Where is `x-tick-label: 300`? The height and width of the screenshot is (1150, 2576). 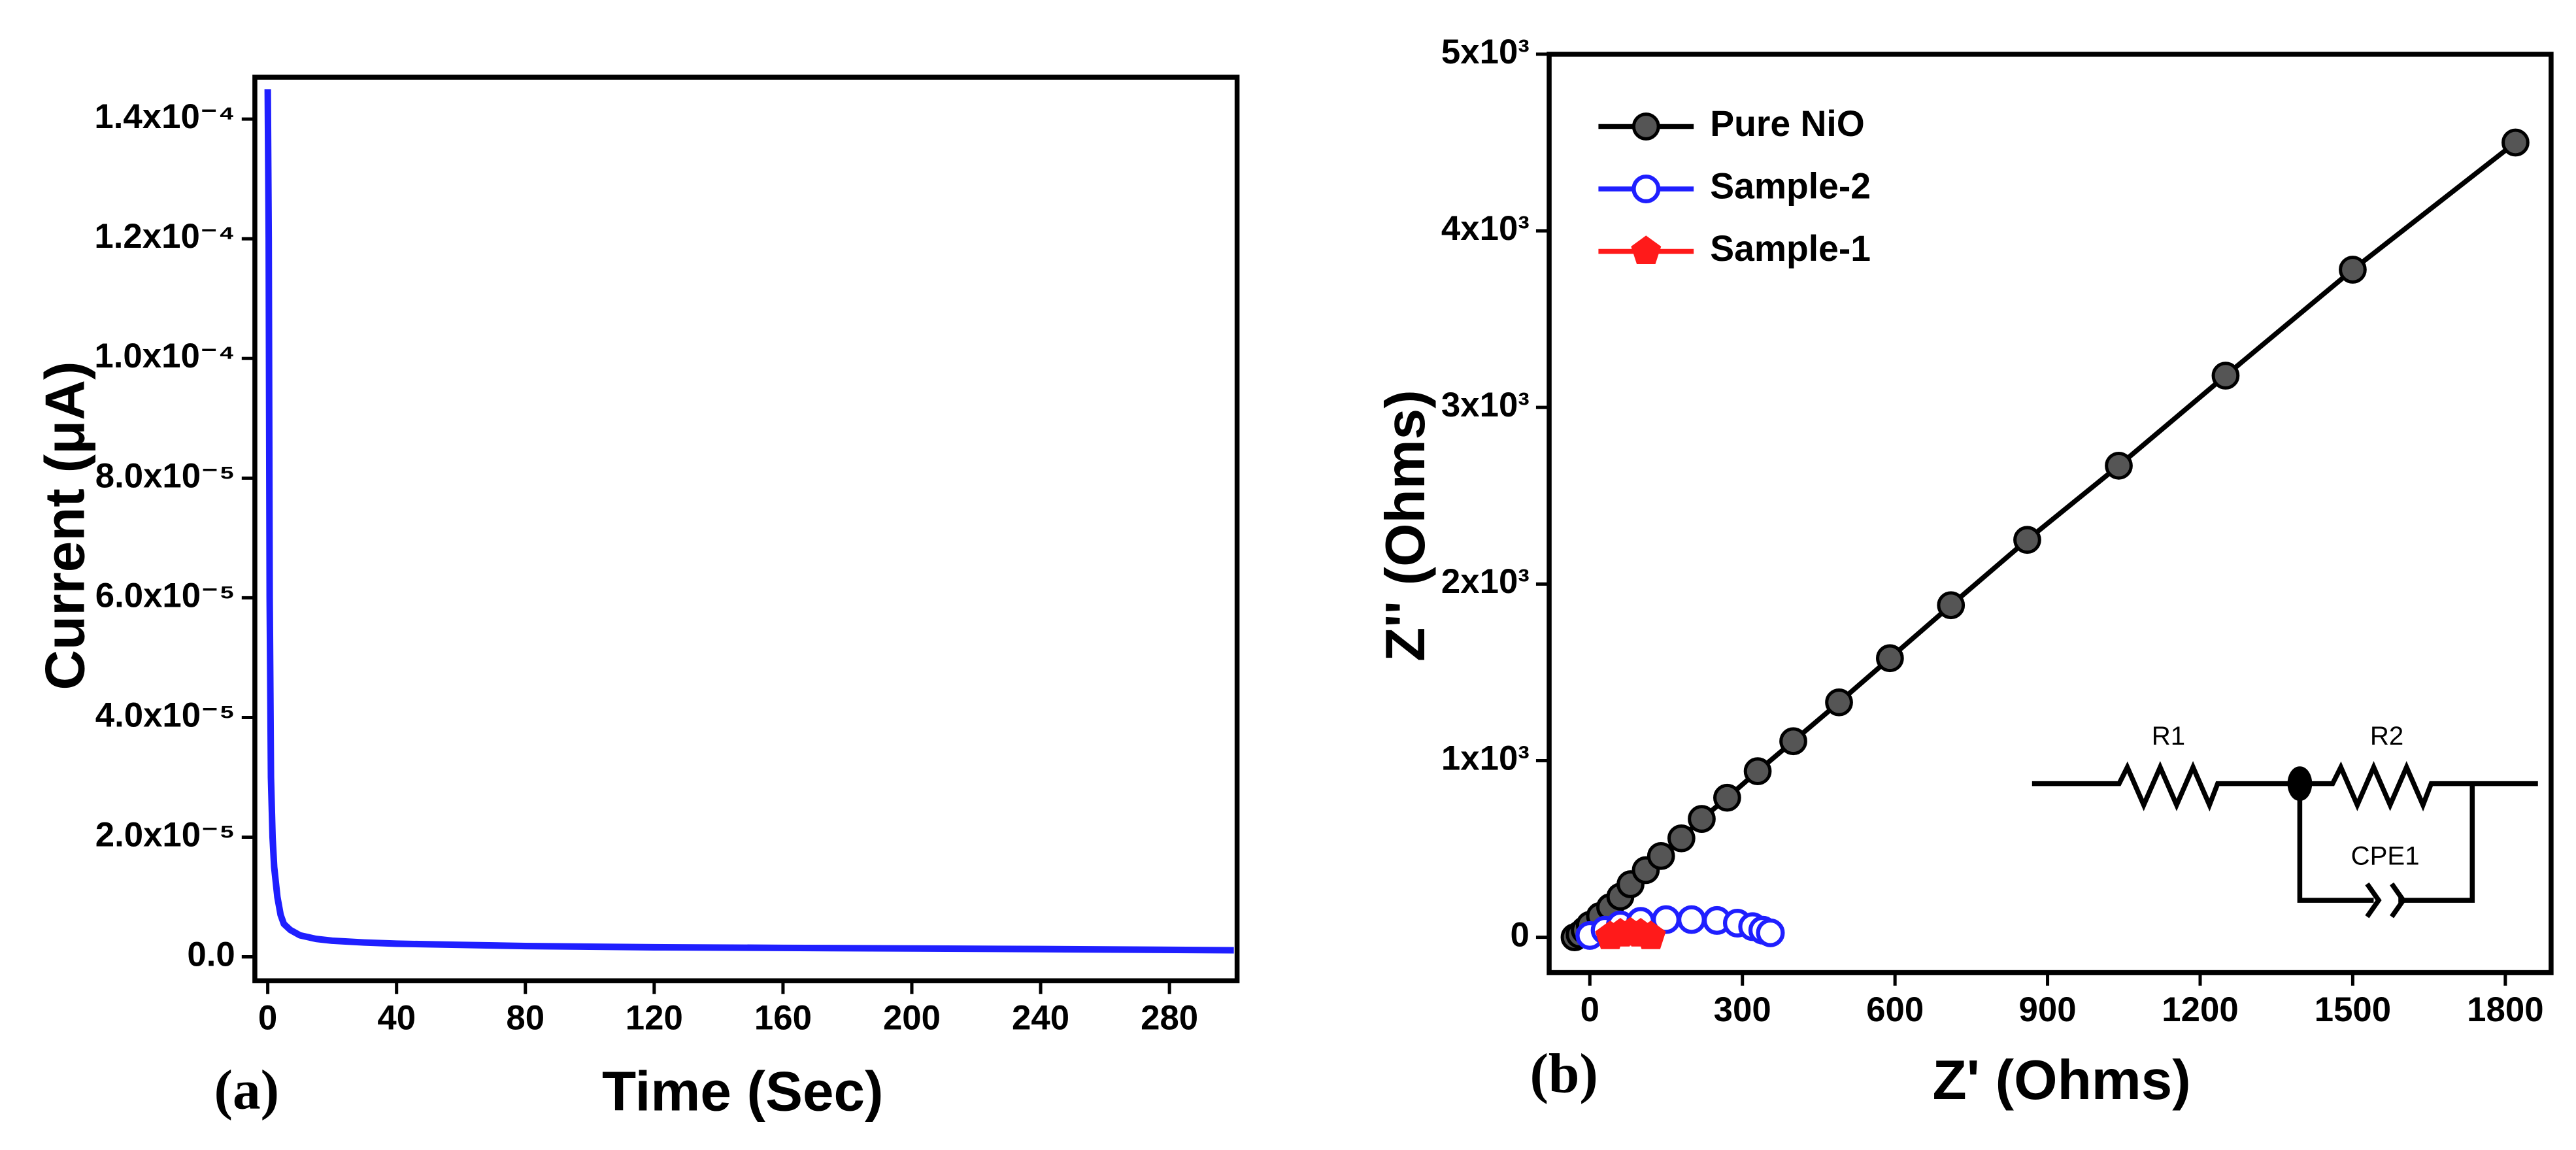
x-tick-label: 300 is located at coordinates (1743, 1009).